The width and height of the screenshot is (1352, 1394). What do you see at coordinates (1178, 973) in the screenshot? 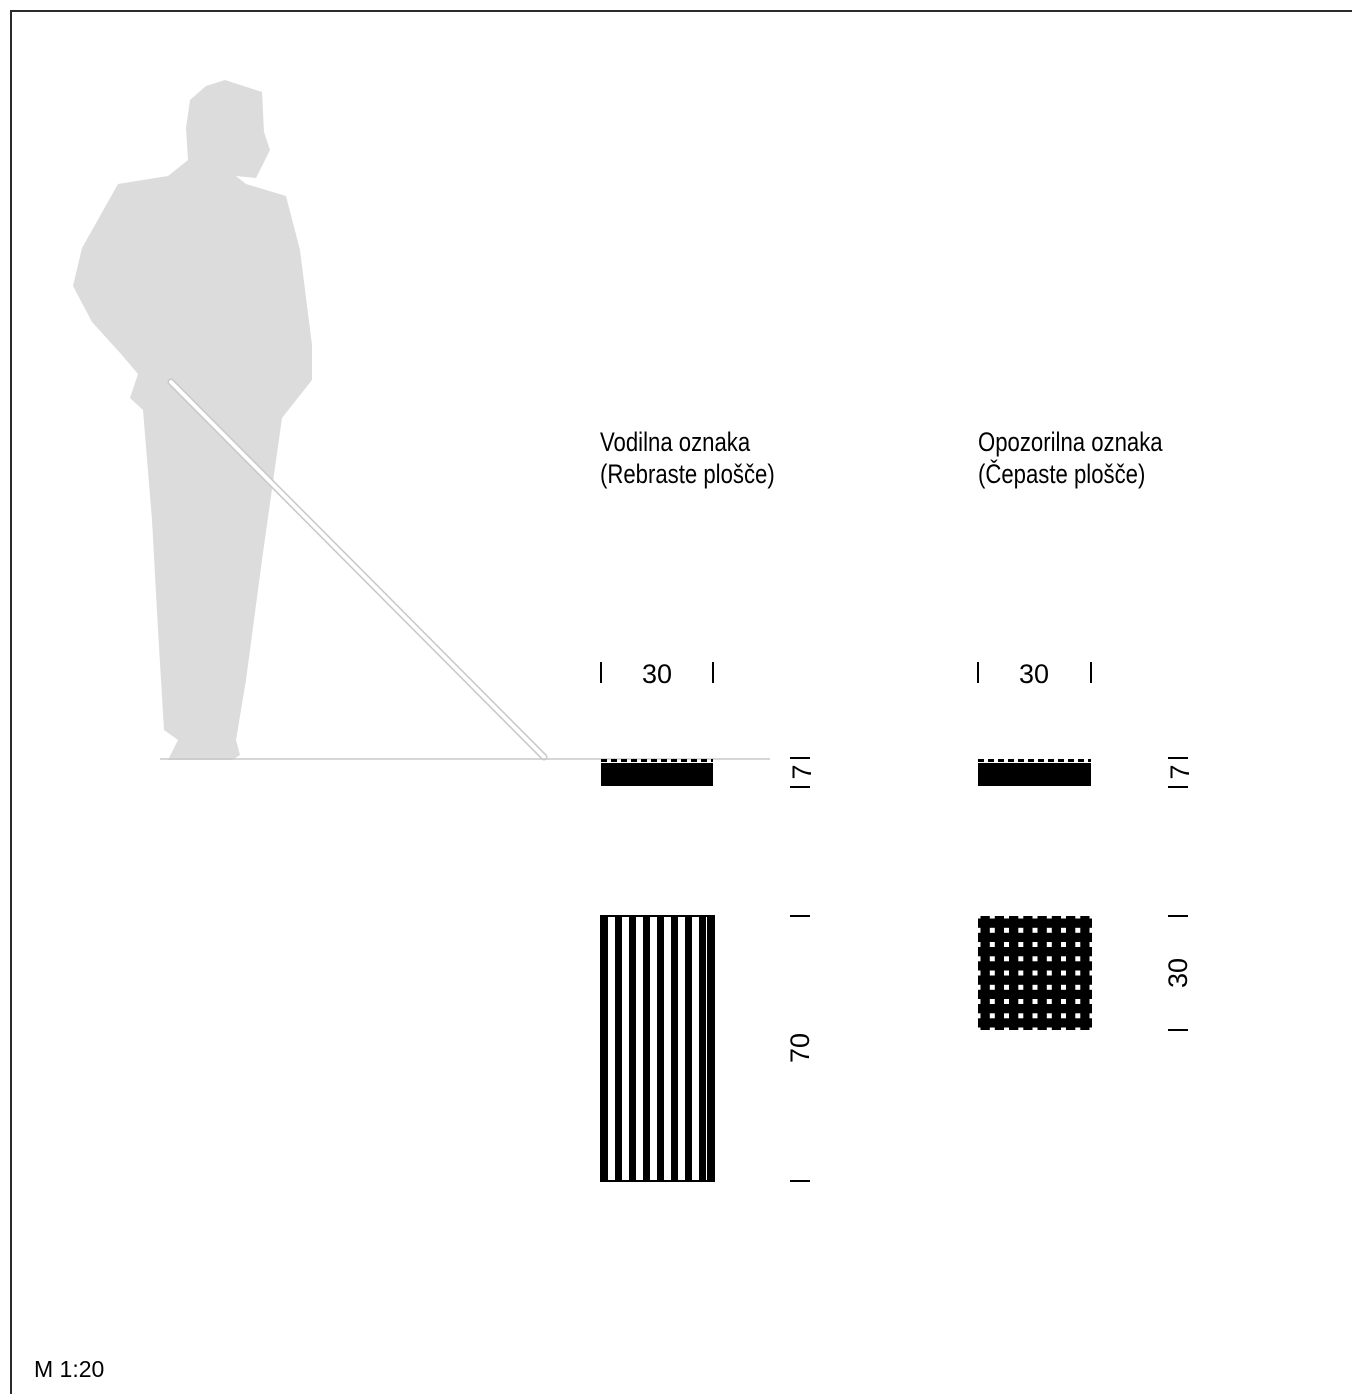
I see `warning-length-label: 30` at bounding box center [1178, 973].